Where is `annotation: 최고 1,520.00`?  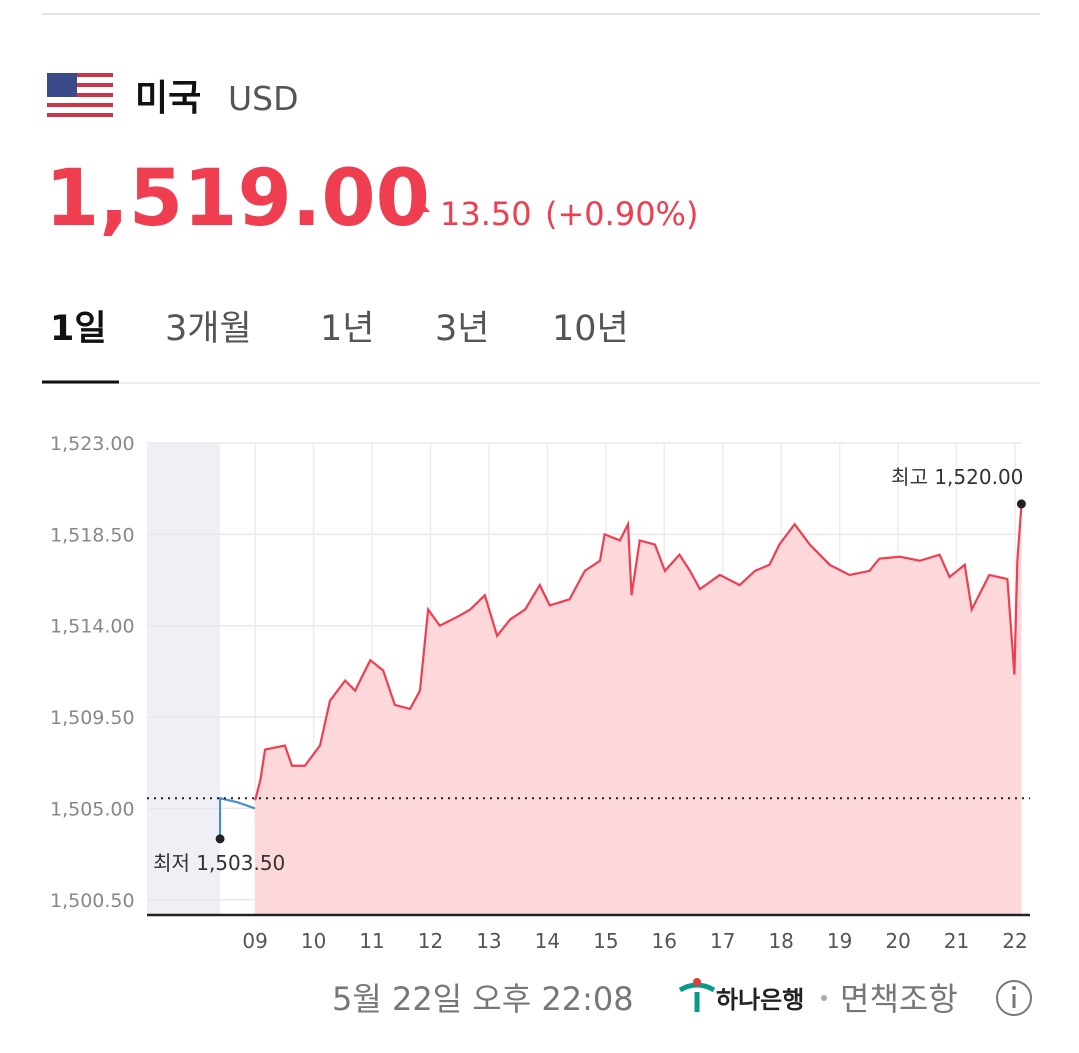 annotation: 최고 1,520.00 is located at coordinates (957, 477).